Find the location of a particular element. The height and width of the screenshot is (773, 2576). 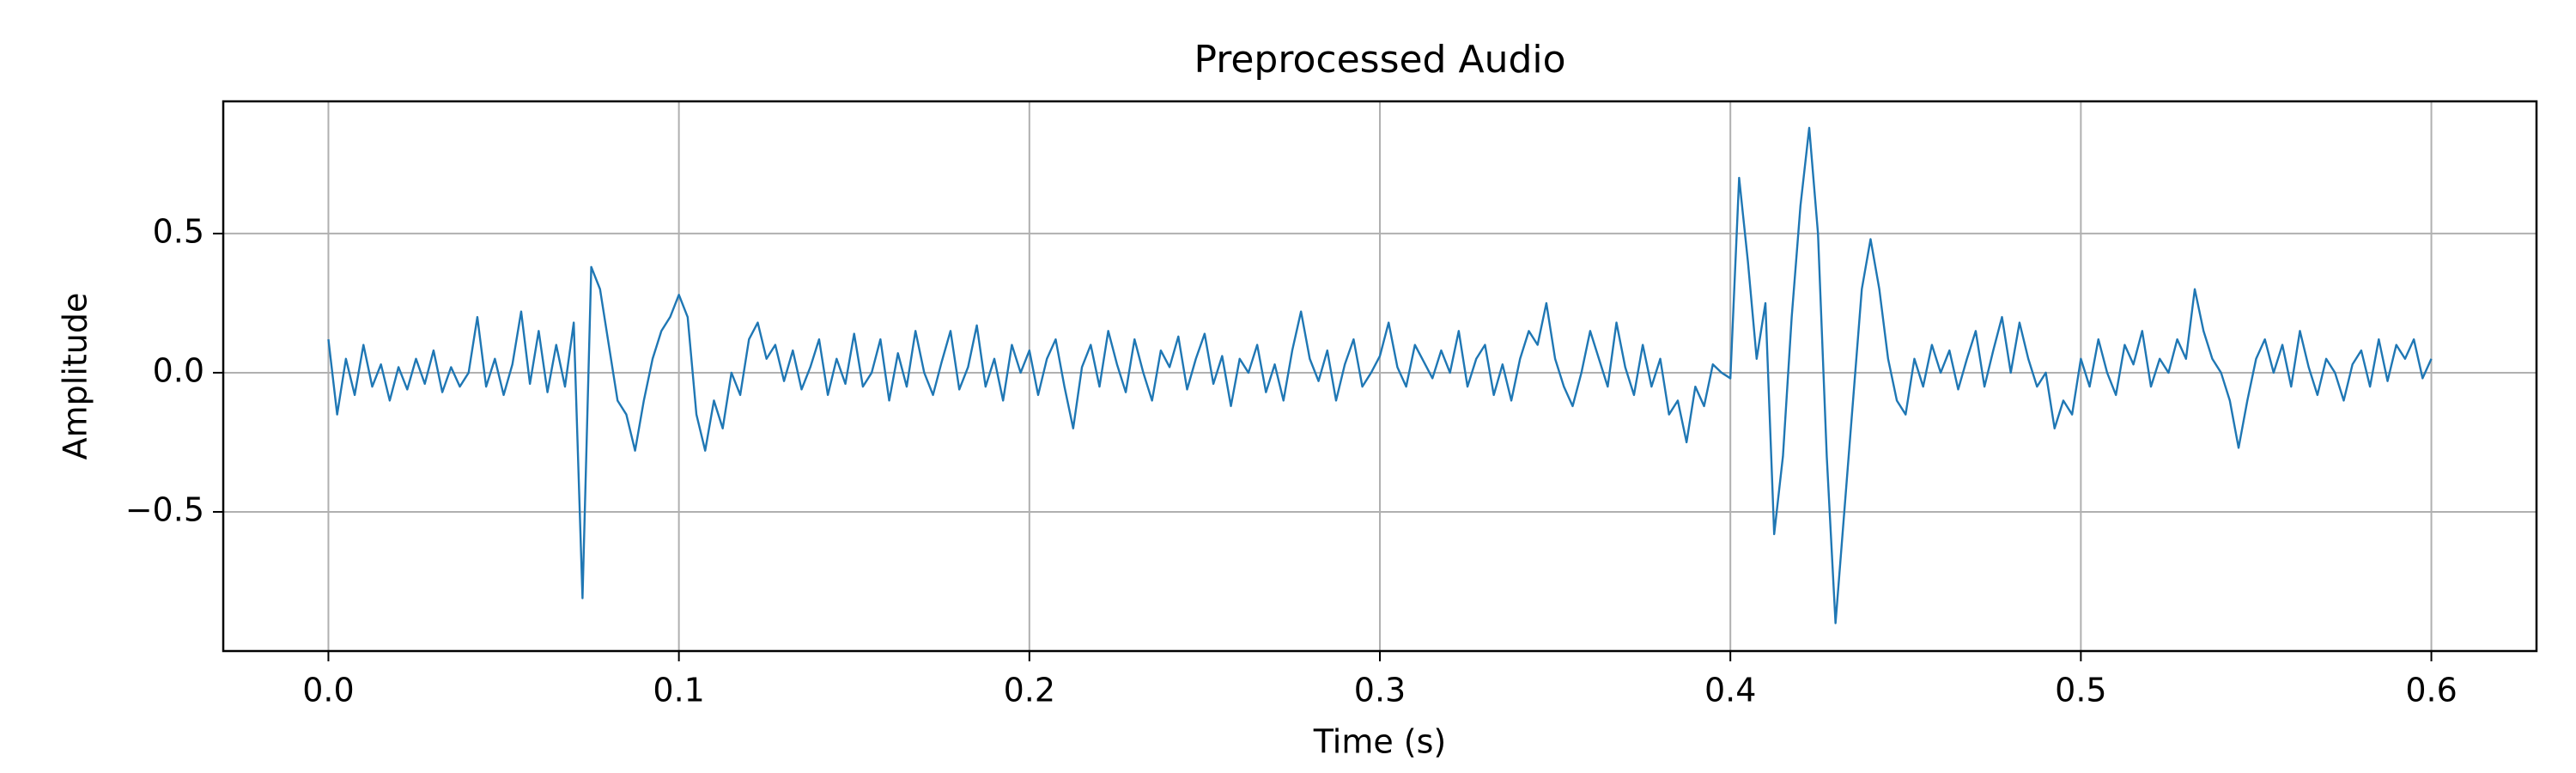

x-axis-label: Time (s) is located at coordinates (1380, 742).